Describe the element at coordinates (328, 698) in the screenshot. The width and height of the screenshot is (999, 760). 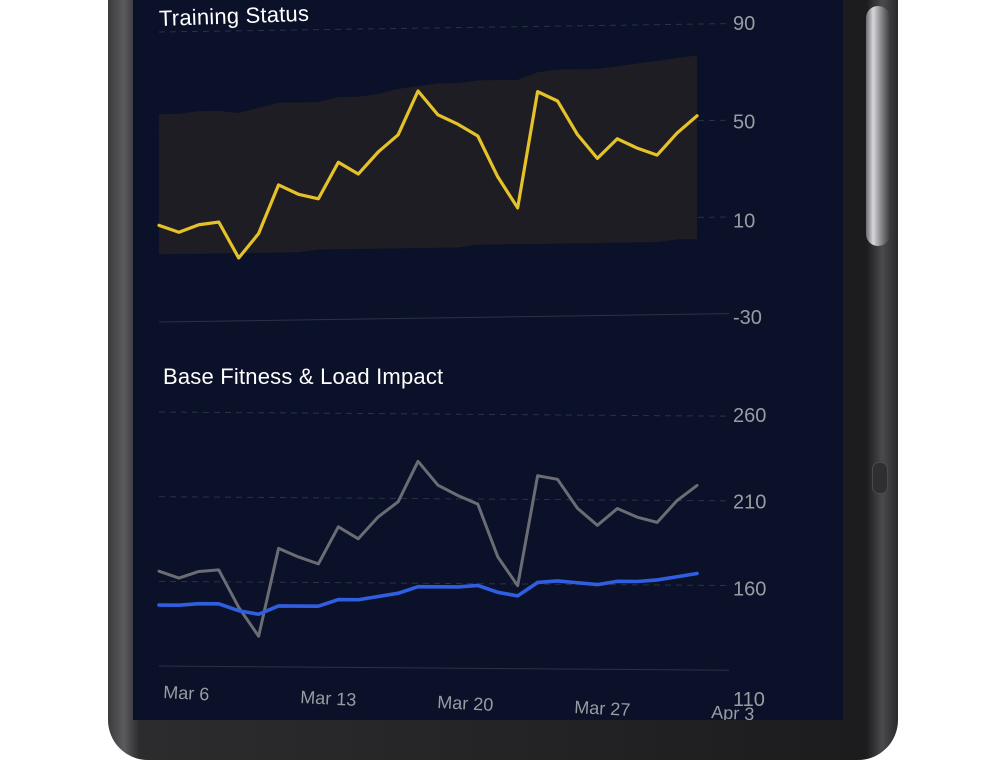
I see `x-tick-label: Mar 13` at that location.